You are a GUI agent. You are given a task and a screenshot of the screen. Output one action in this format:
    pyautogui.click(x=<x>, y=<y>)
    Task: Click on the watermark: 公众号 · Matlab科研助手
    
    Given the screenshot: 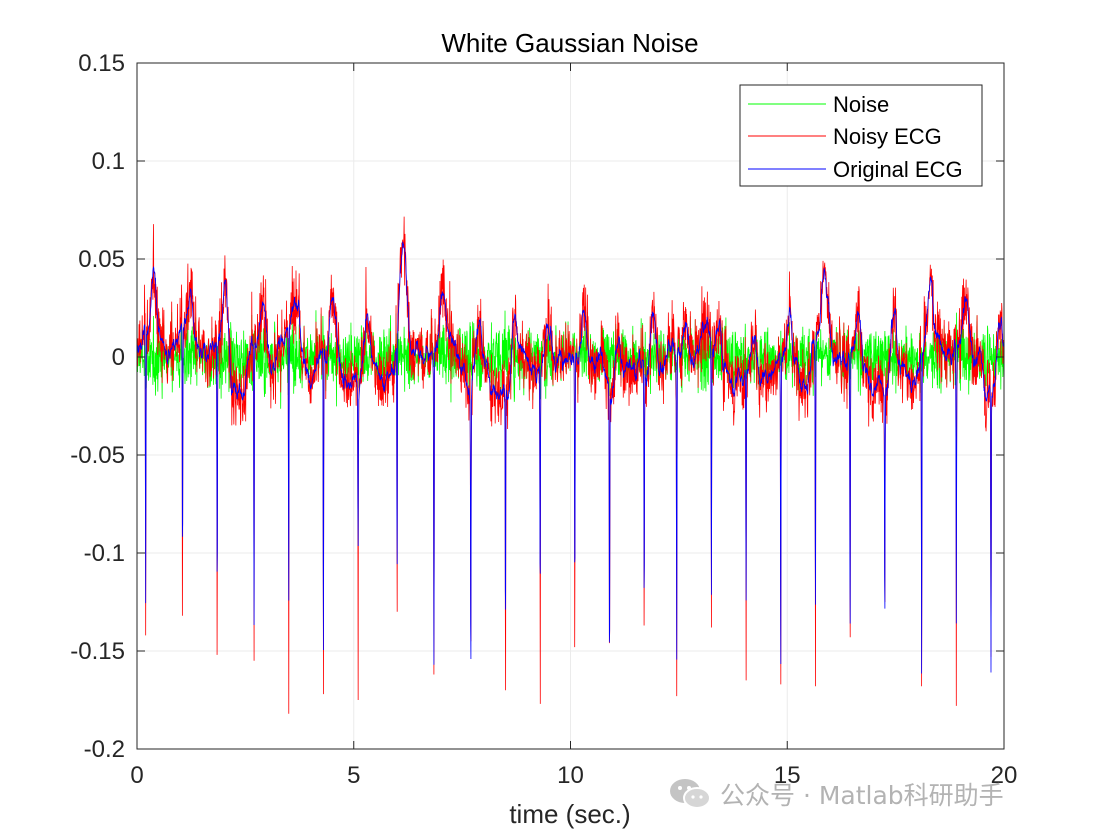 What is the action you would take?
    pyautogui.click(x=836, y=794)
    